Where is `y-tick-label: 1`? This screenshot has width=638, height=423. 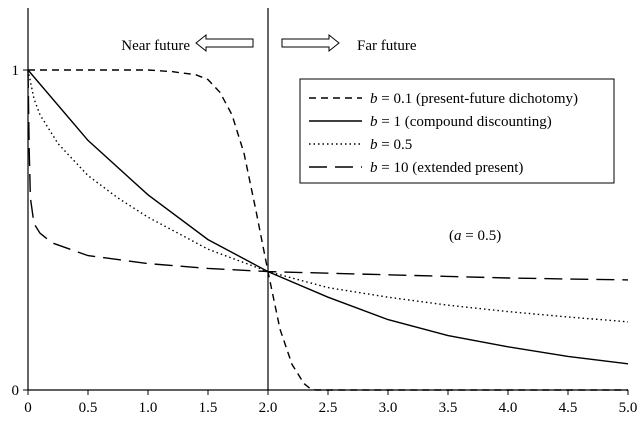
y-tick-label: 1 is located at coordinates (16, 71).